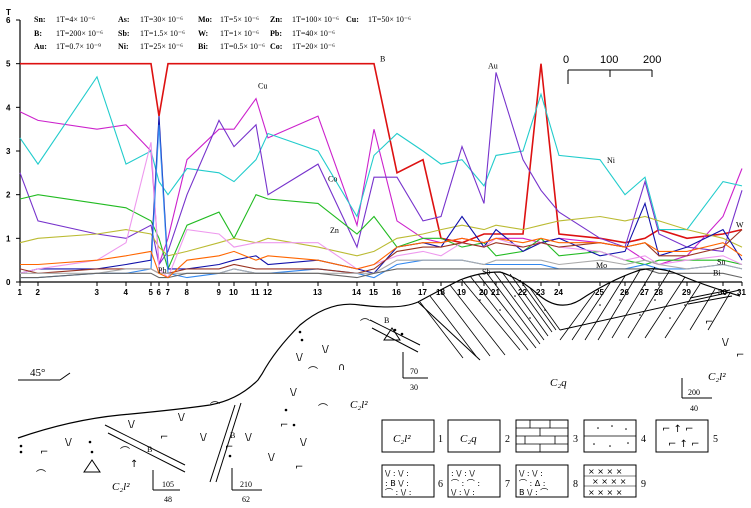  I want to click on y-ticks: 0 1 2 3 4 5 6, so click(13, 151).